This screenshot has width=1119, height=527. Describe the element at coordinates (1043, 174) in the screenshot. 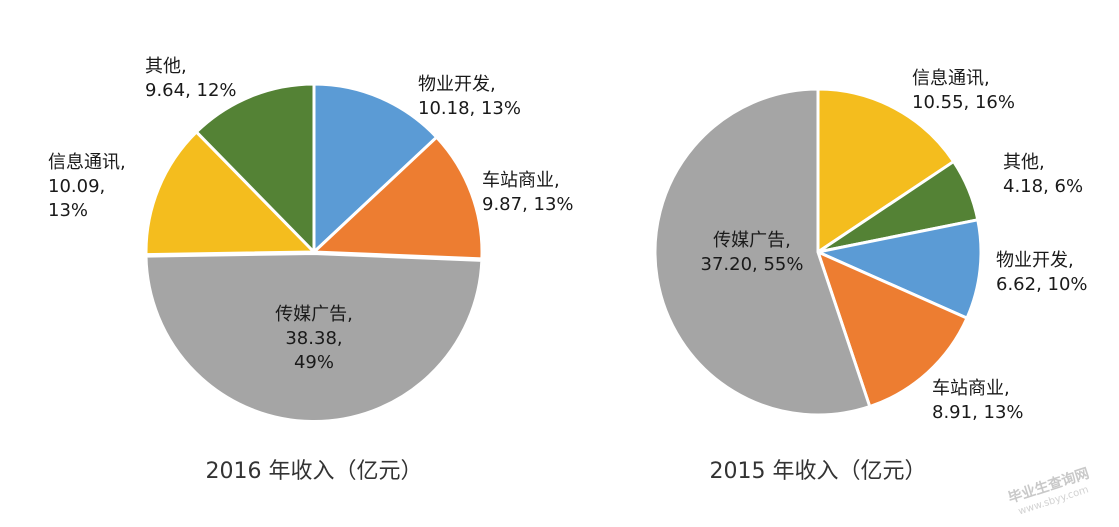

I see `slice-label-2015-1: 其他, 4.18, 6%` at that location.